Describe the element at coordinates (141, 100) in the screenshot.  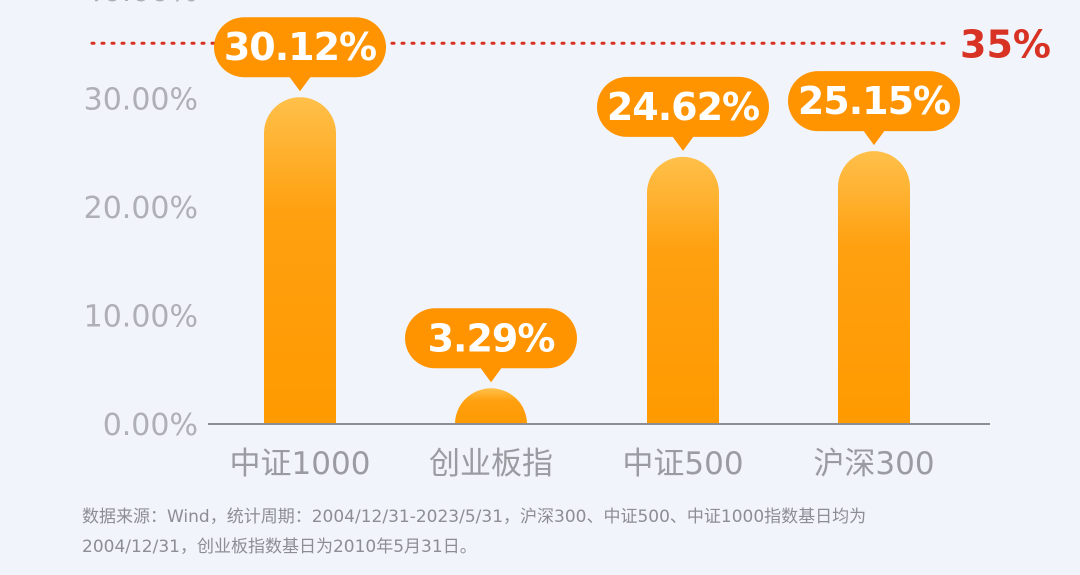
I see `y-tick-label: 30.00%` at that location.